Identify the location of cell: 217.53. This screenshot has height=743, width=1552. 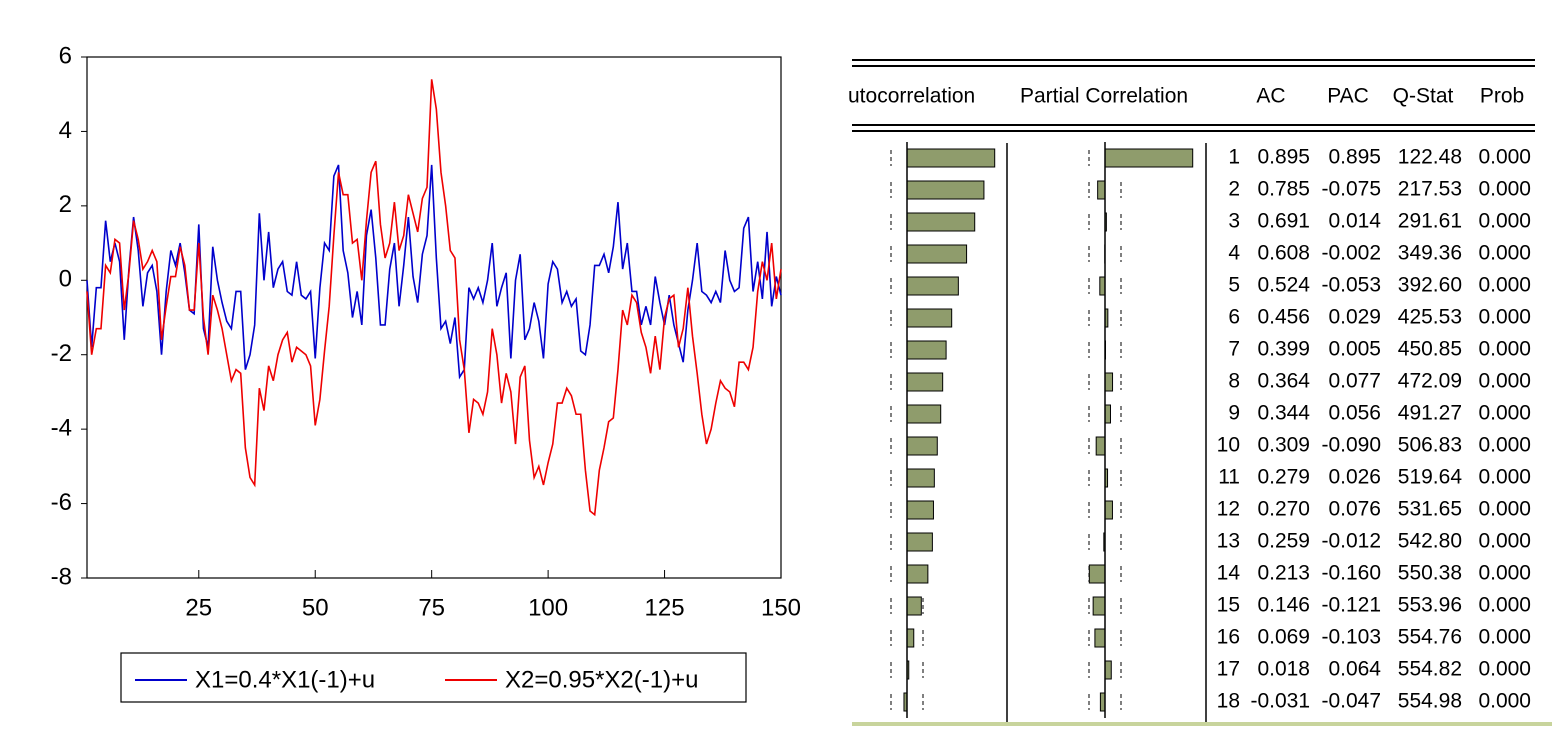
(1430, 189).